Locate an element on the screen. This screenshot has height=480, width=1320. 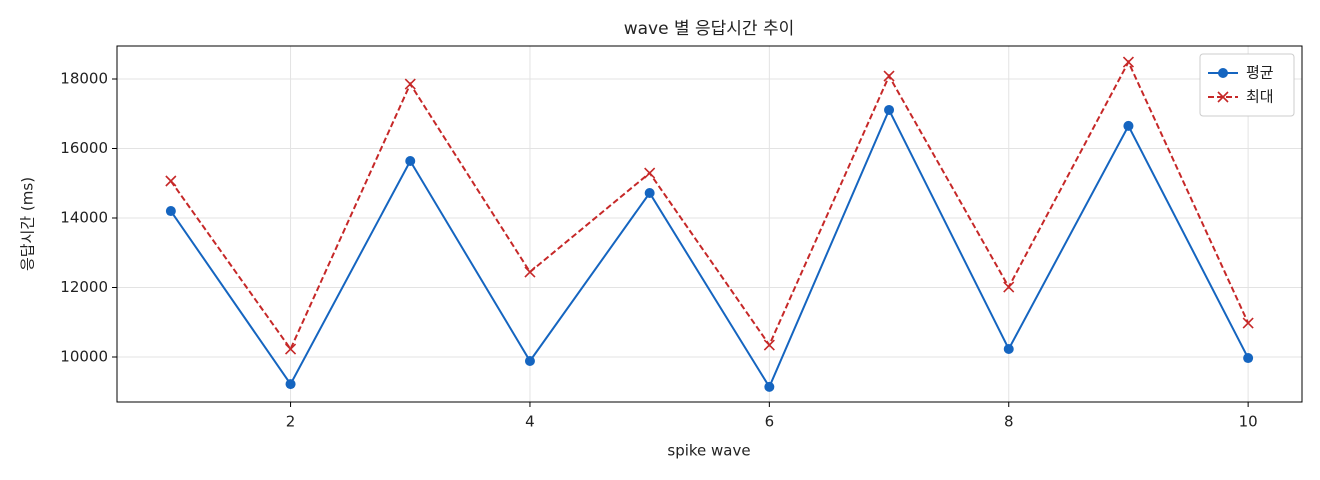
x-tick-label: 6 is located at coordinates (770, 422).